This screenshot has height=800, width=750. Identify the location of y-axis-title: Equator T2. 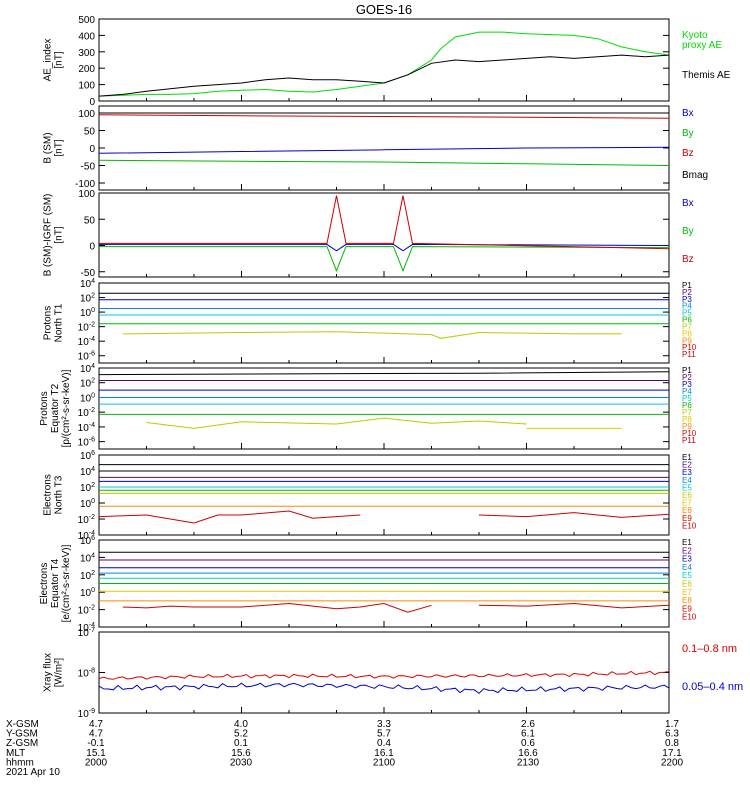
(55, 408).